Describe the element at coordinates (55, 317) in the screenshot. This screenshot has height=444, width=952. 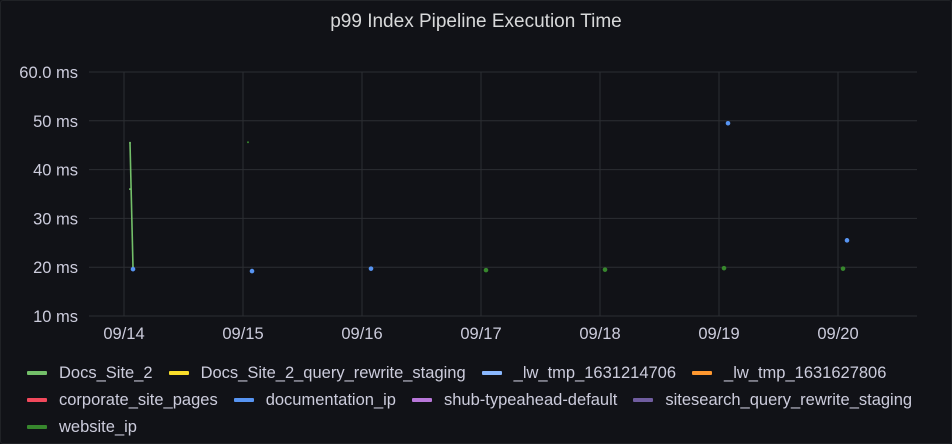
I see `y-tick-label: 10 ms` at that location.